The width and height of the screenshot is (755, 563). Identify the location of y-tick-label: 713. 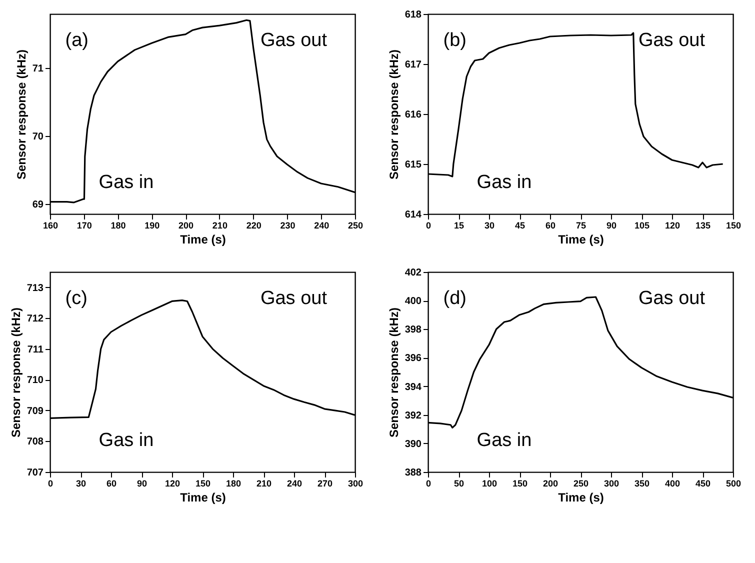
(35, 288).